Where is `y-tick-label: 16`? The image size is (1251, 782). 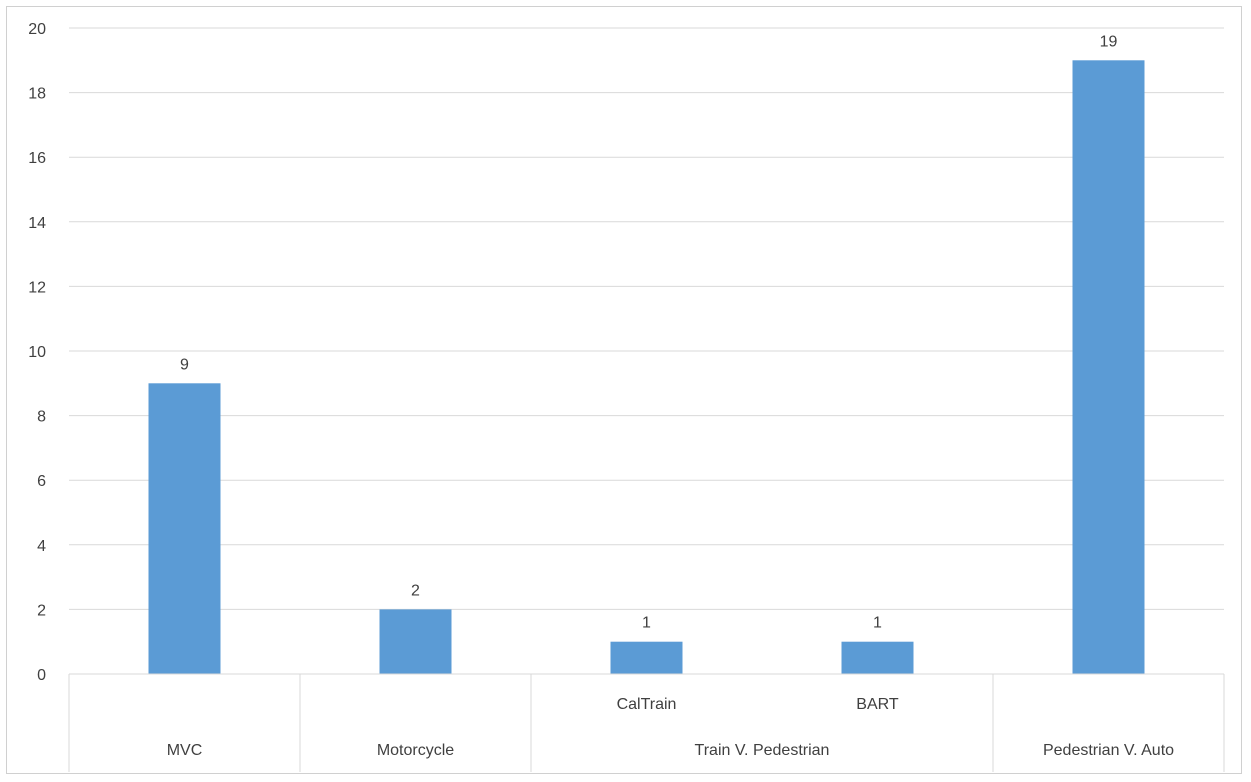 y-tick-label: 16 is located at coordinates (37, 158).